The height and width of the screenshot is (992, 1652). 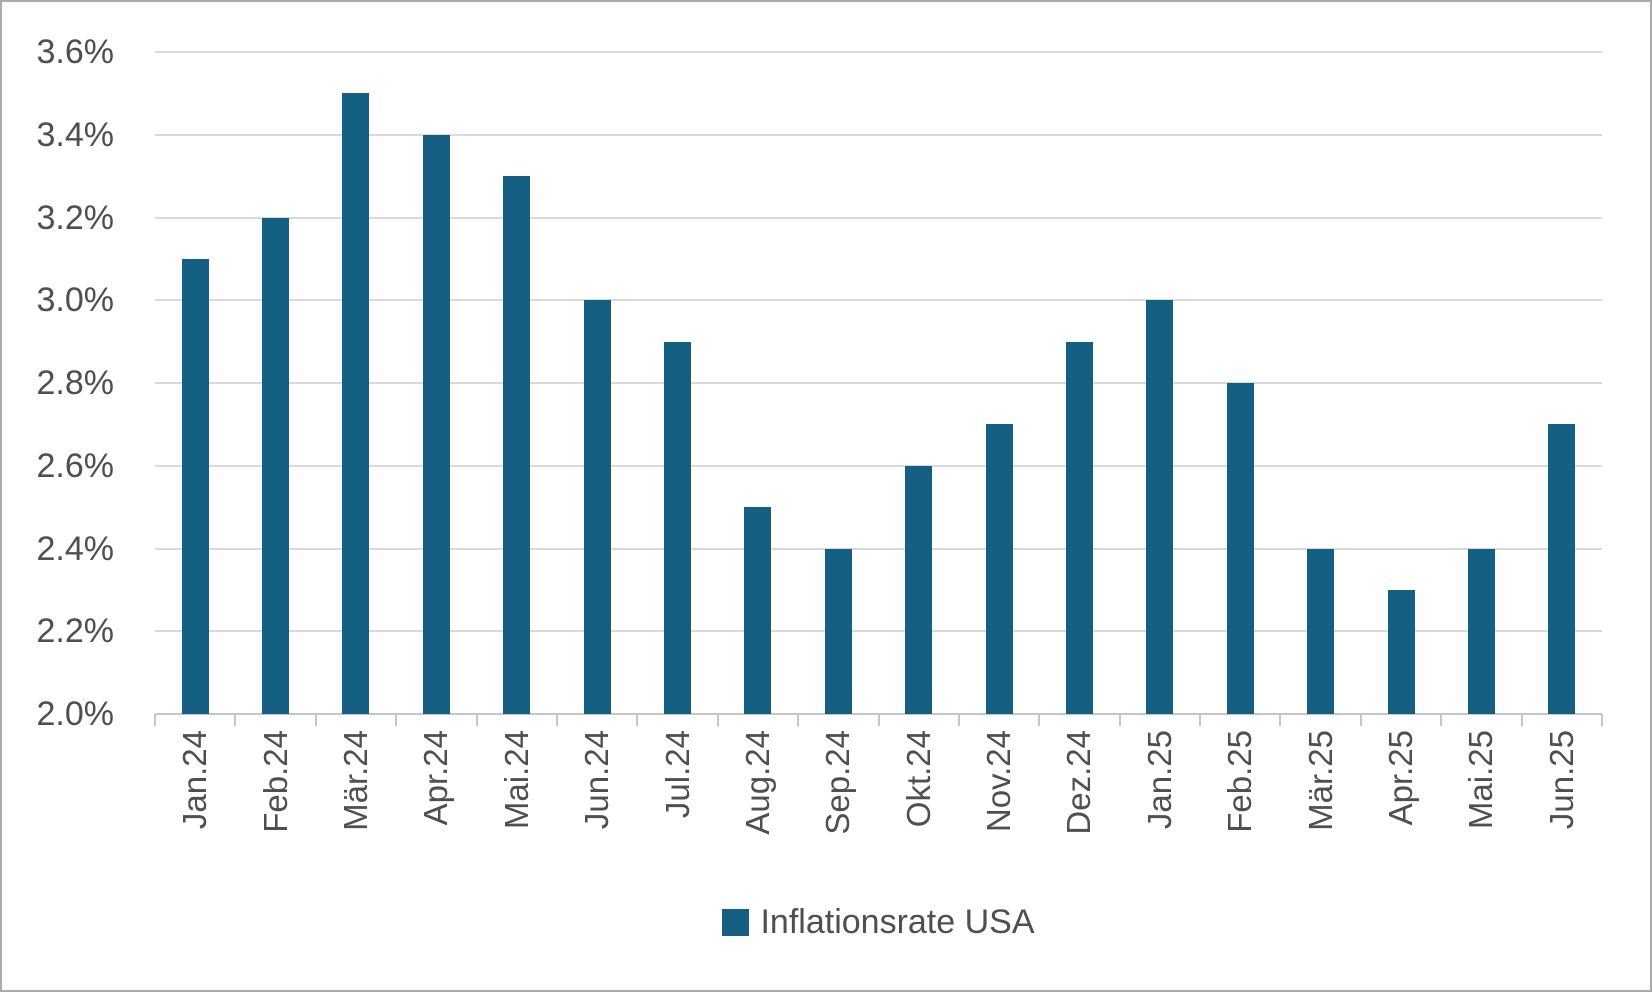 What do you see at coordinates (75, 134) in the screenshot?
I see `y-axis-label: 3.4%` at bounding box center [75, 134].